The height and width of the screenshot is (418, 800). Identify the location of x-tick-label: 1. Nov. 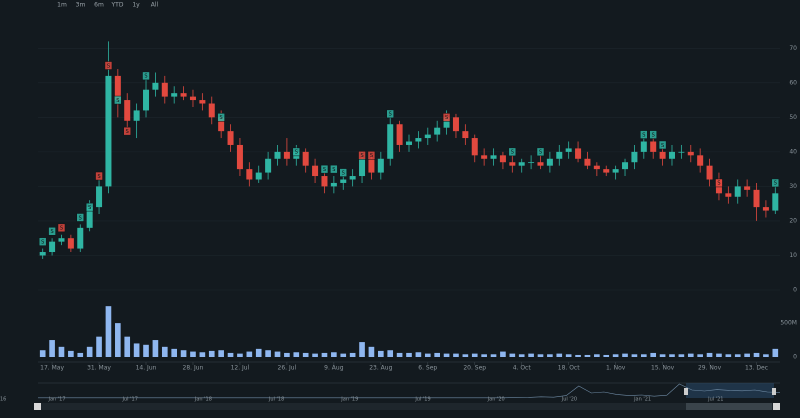
(616, 368).